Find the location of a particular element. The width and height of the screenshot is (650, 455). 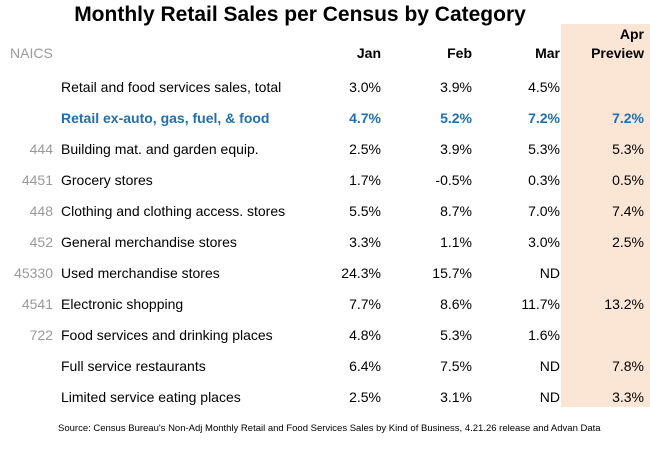

apr-value: 7.8% is located at coordinates (628, 366).